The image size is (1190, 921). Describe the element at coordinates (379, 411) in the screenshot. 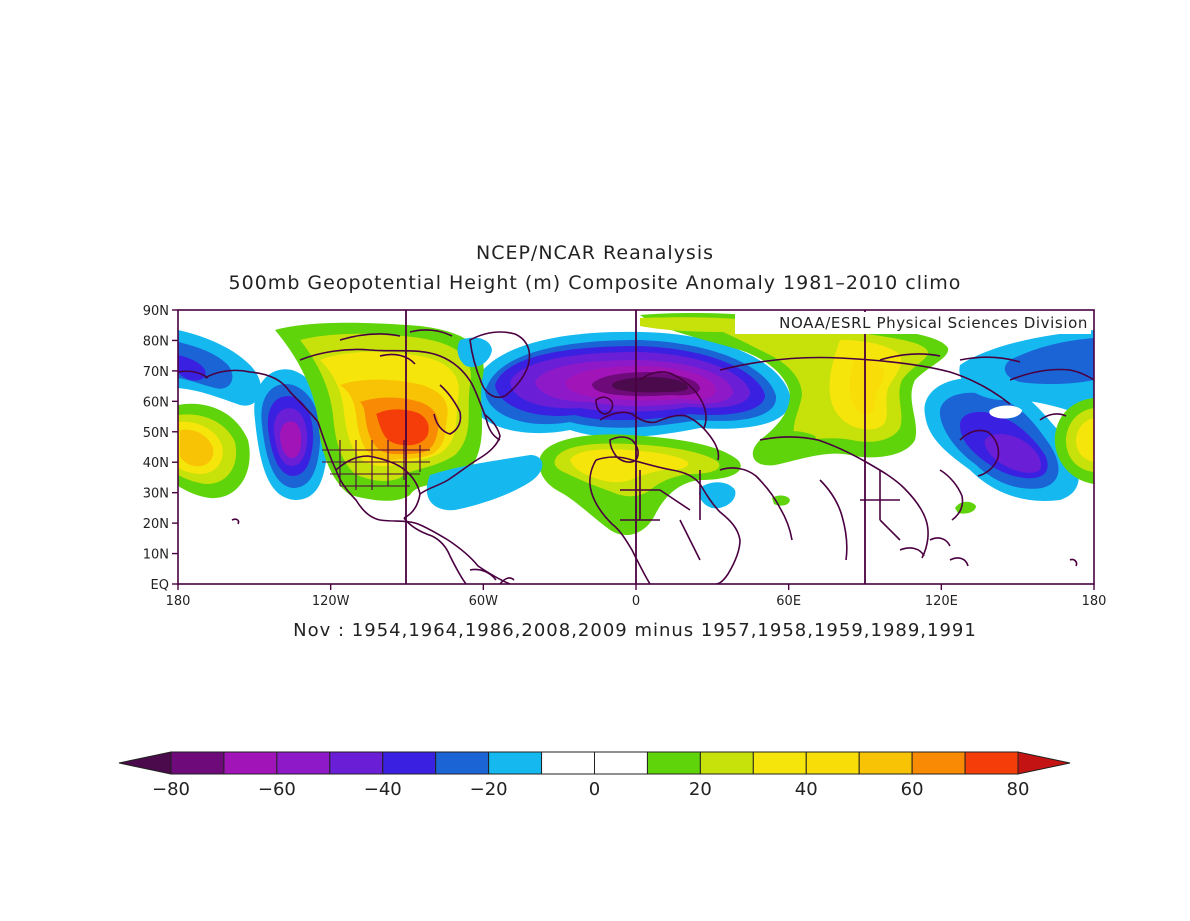

I see `north-america-high` at that location.